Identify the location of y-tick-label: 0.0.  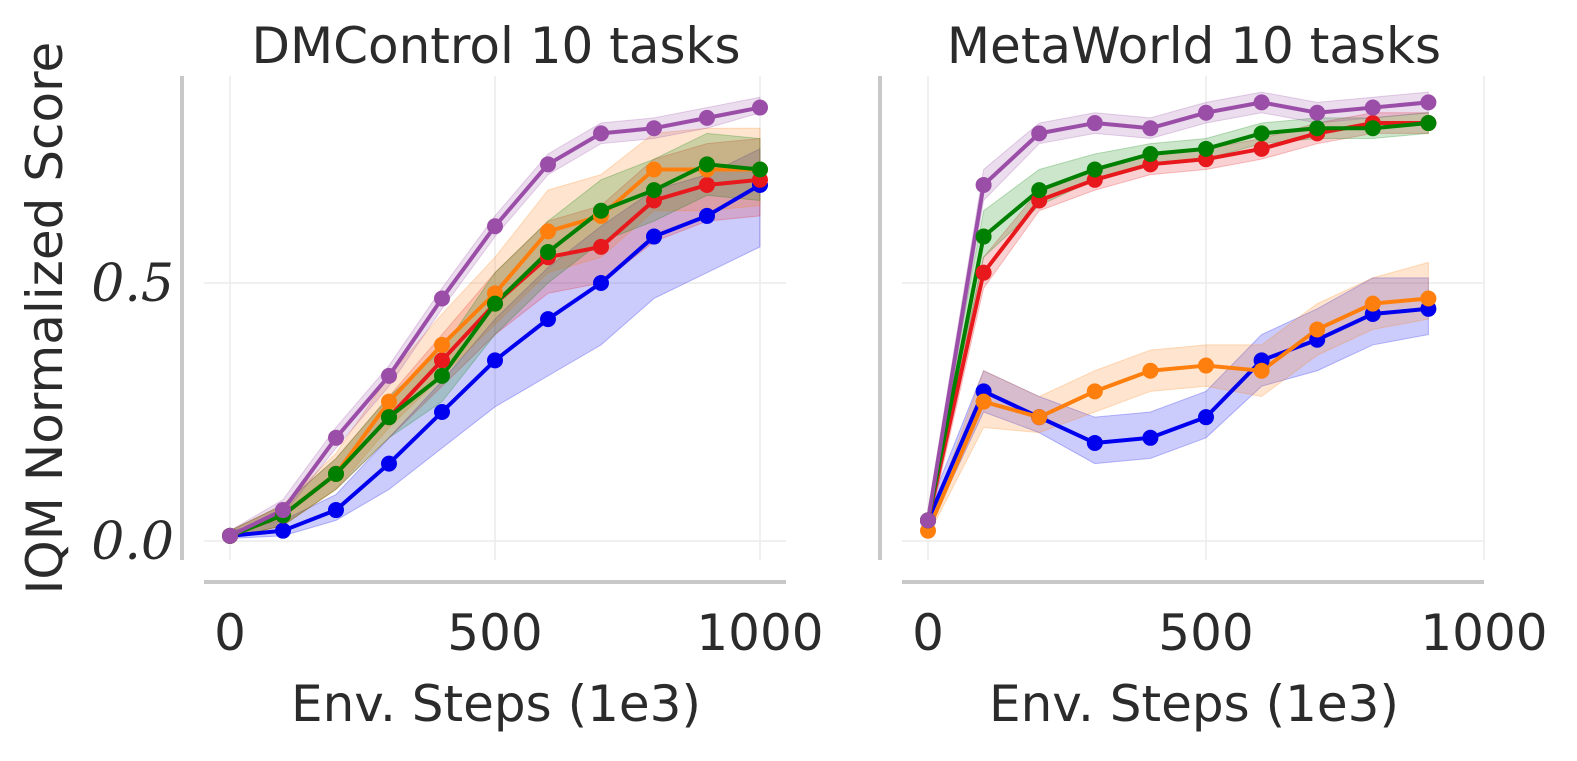
(132, 542).